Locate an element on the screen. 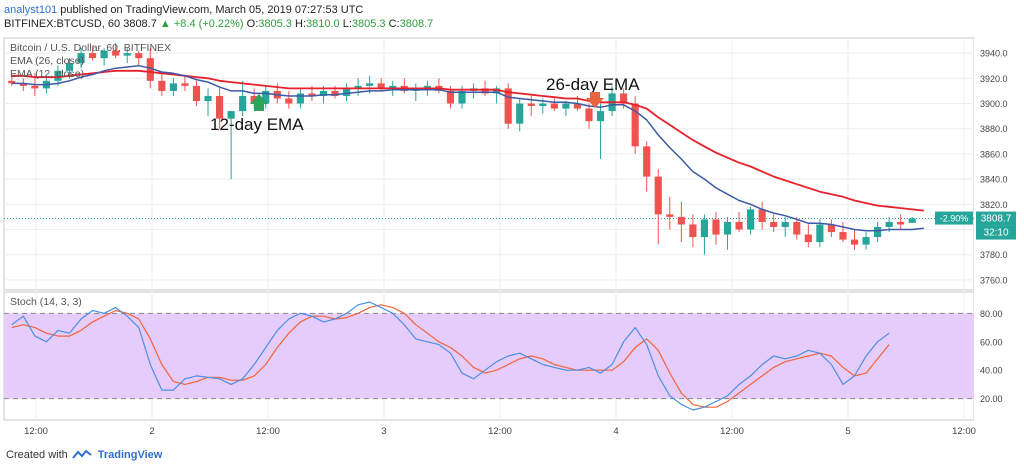 This screenshot has height=470, width=1024. high-label: H: is located at coordinates (300, 24).